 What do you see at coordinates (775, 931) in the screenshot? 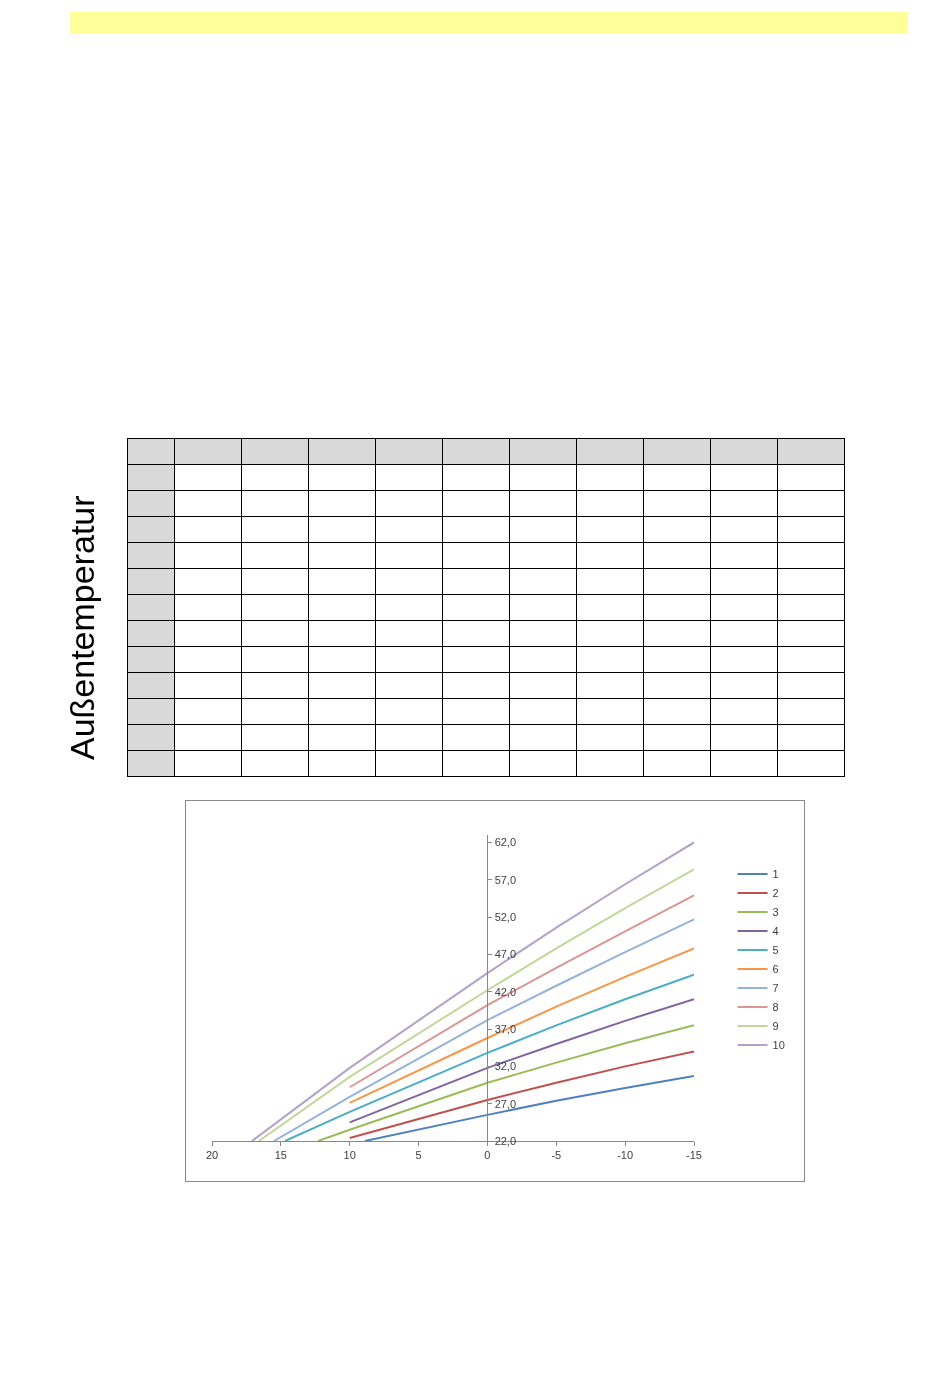
I see `legend-label: 4` at bounding box center [775, 931].